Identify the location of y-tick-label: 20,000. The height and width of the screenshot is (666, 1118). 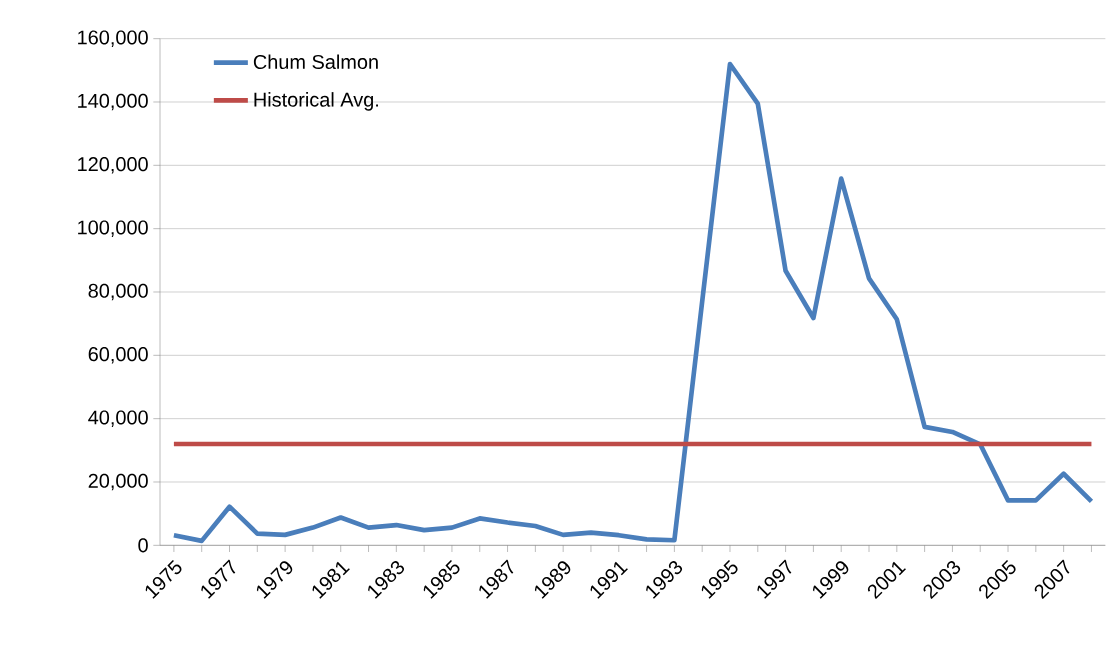
(118, 482).